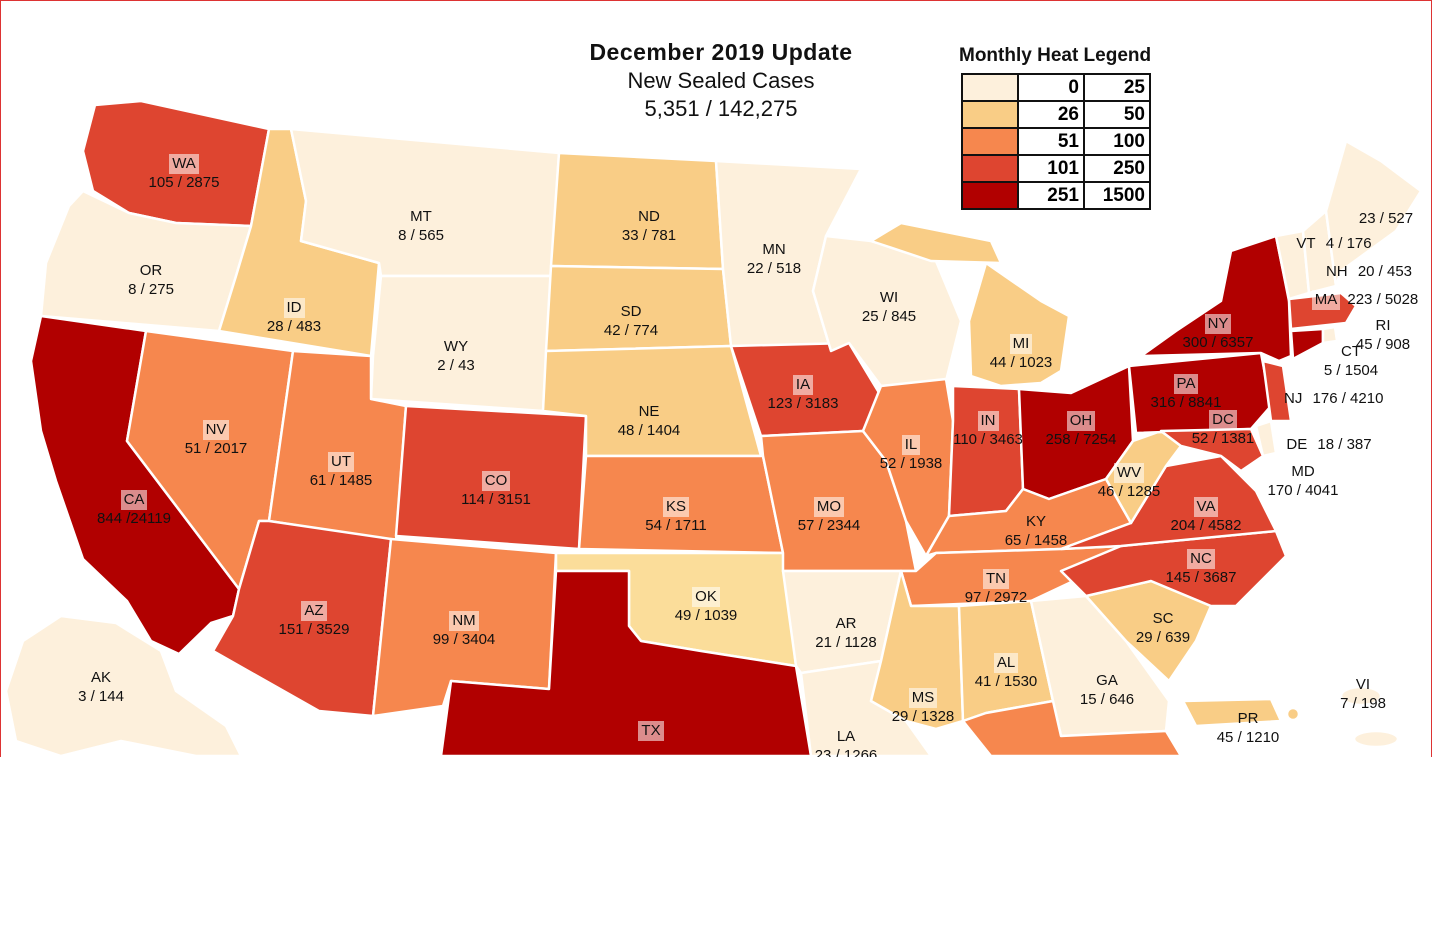 This screenshot has height=943, width=1432. What do you see at coordinates (631, 321) in the screenshot?
I see `label-sd: SD 42 / 774` at bounding box center [631, 321].